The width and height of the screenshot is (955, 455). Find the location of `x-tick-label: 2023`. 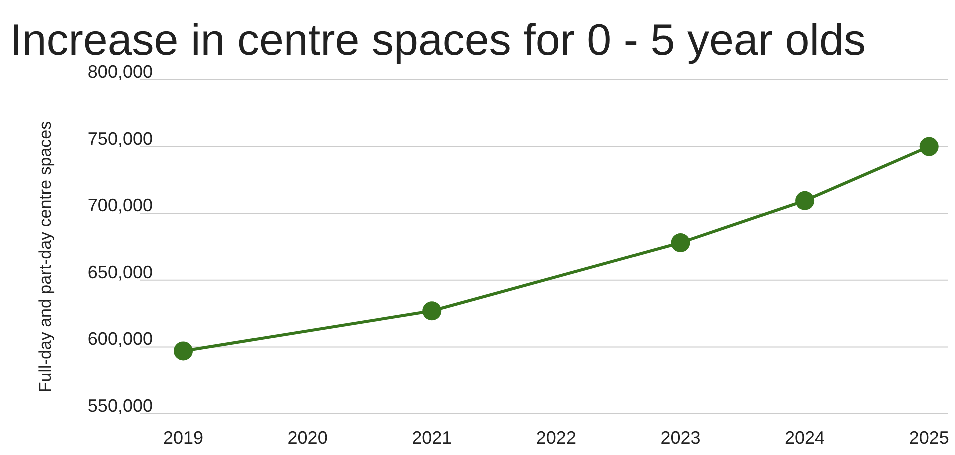

x-tick-label: 2023 is located at coordinates (680, 438).